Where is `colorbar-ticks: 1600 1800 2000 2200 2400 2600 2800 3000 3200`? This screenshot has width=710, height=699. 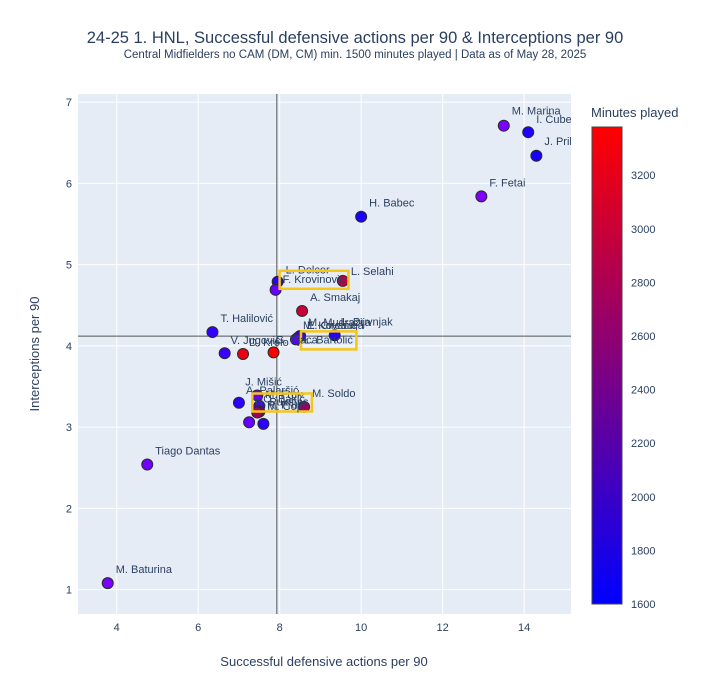 colorbar-ticks: 1600 1800 2000 2200 2400 2600 2800 3000 3200 is located at coordinates (643, 390).